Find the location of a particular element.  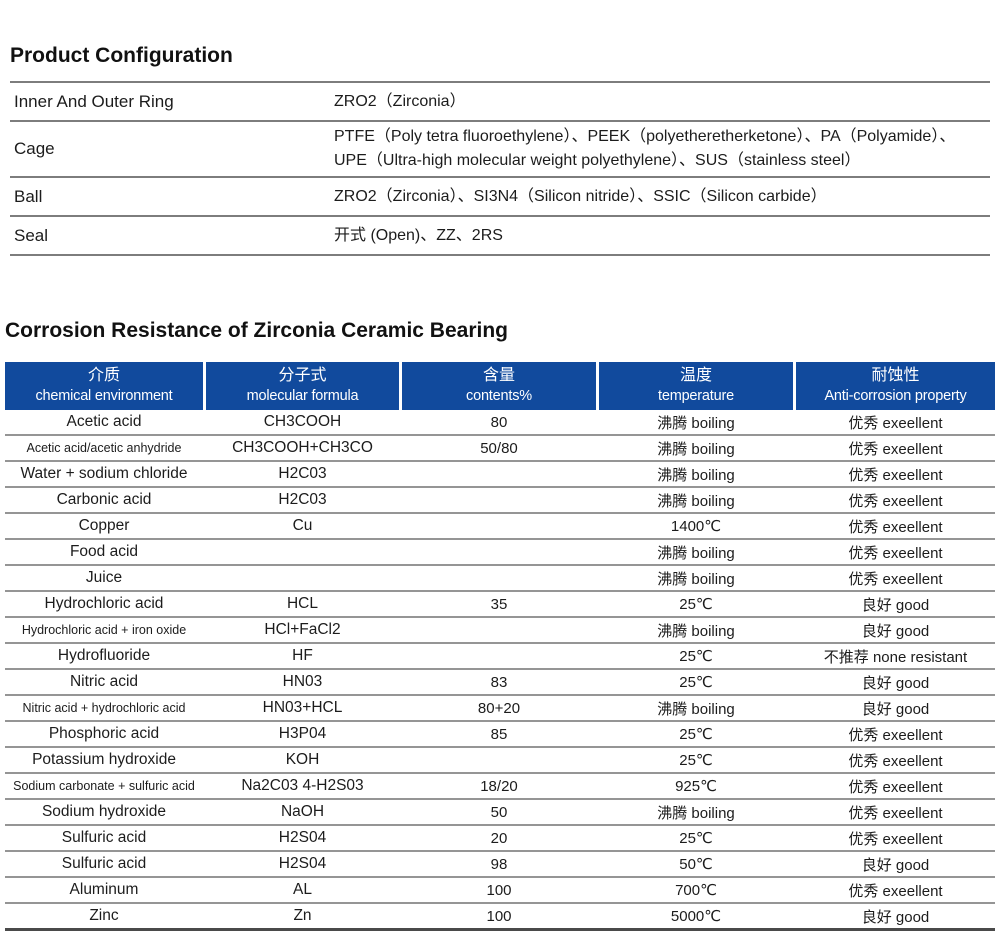

cell-chemical-environment: Juice is located at coordinates (104, 577).